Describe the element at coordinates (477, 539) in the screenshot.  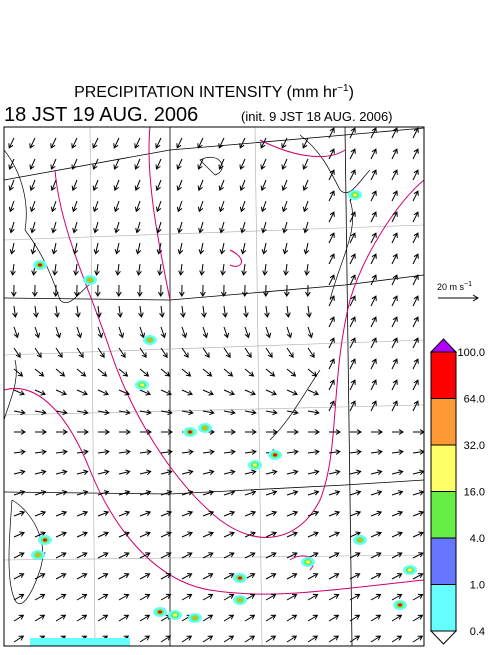
I see `colorbar-label: 4.0` at that location.